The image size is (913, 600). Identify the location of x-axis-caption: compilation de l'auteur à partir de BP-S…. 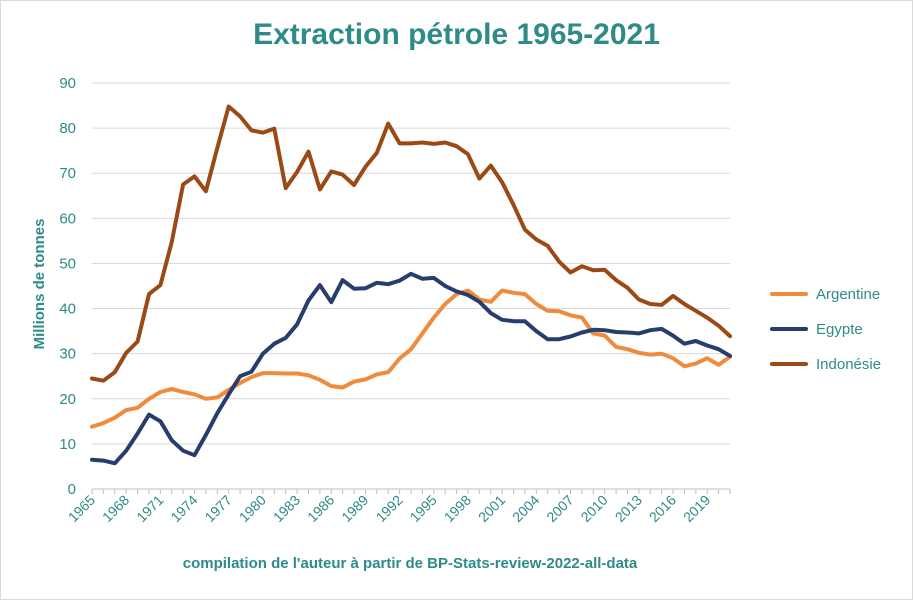
(410, 563).